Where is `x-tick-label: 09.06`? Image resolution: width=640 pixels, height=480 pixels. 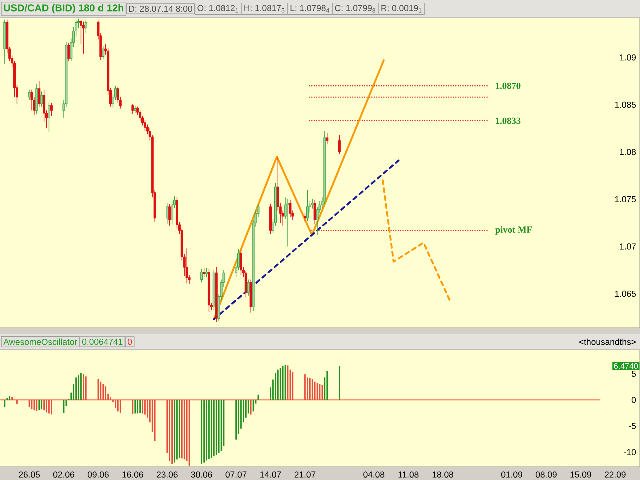
x-tick-label: 09.06 is located at coordinates (98, 475).